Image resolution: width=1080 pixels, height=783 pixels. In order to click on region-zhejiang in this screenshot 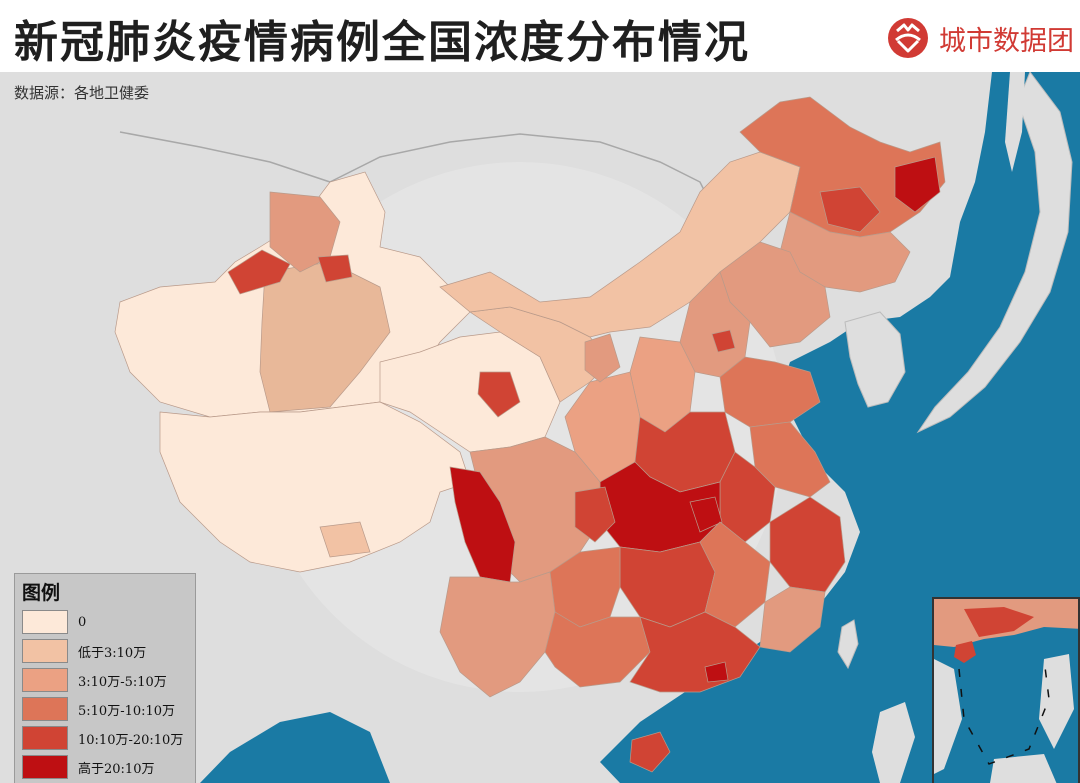, I will do `click(807, 544)`.